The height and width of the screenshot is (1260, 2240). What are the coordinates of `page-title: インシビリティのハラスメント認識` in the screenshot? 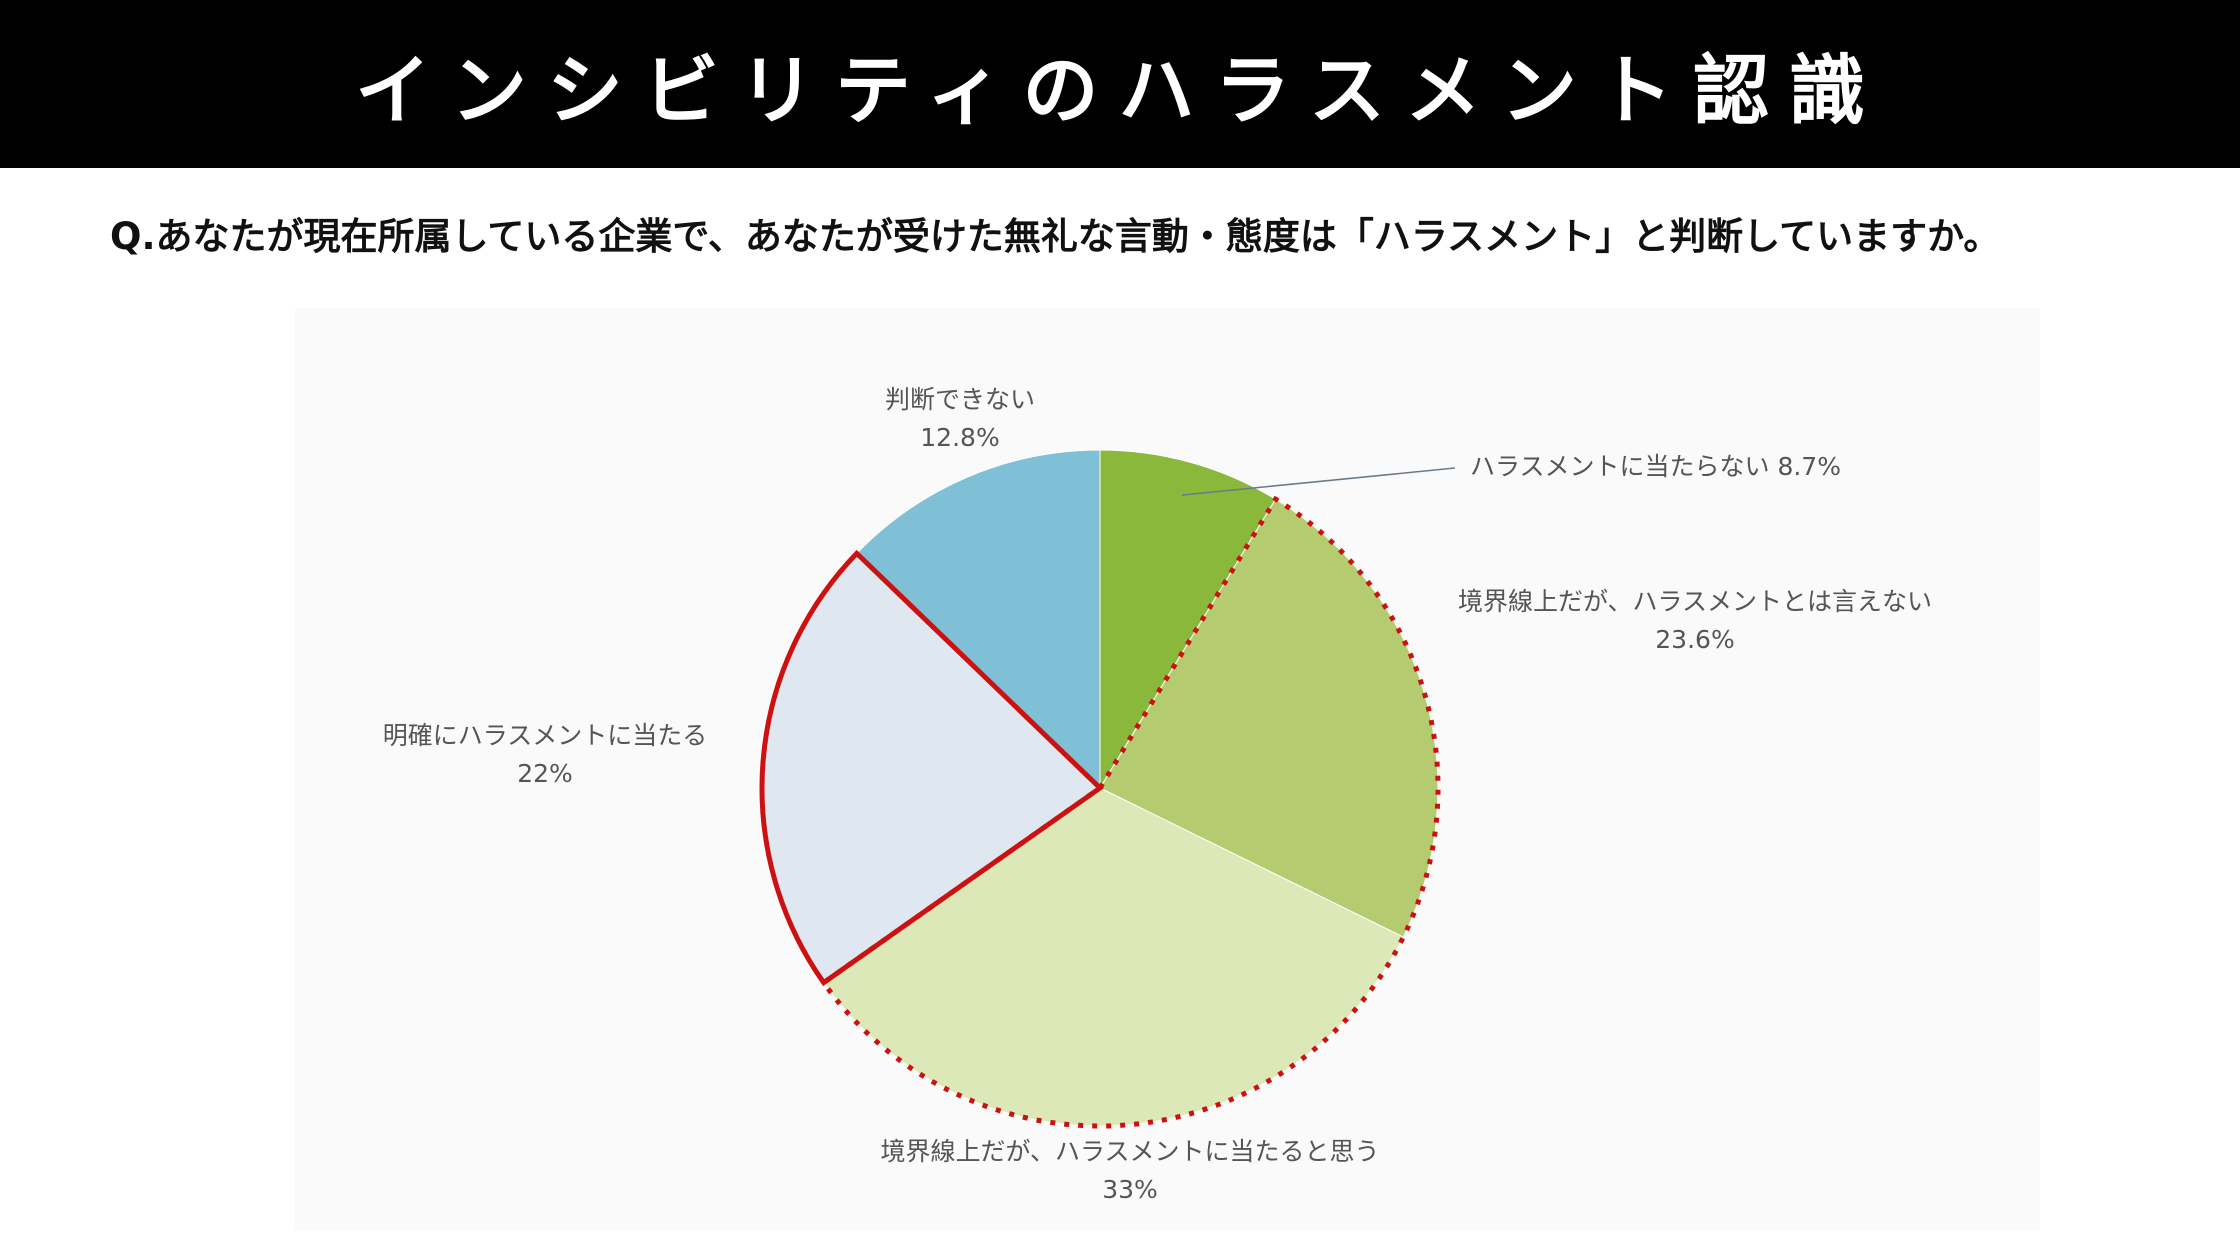 It's located at (1120, 90).